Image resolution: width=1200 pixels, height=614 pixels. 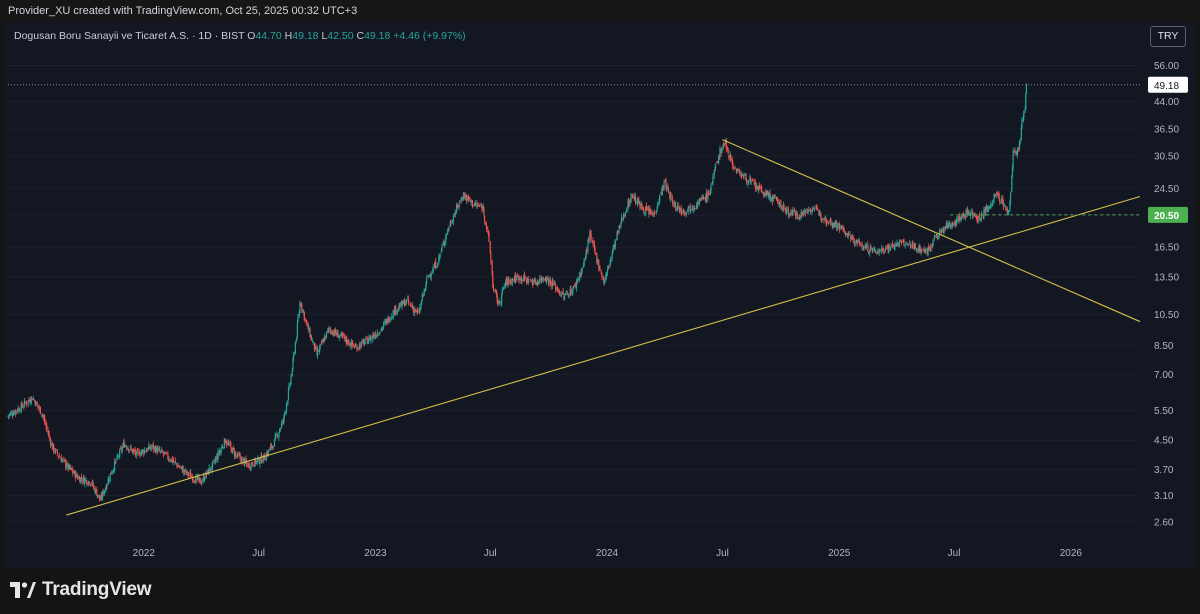 What do you see at coordinates (268, 36) in the screenshot?
I see `open-value: 44.70` at bounding box center [268, 36].